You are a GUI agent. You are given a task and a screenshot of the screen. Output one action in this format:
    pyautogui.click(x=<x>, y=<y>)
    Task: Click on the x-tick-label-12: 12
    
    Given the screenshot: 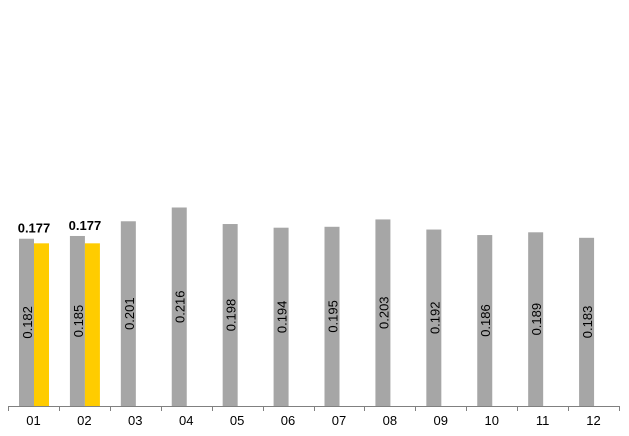 What is the action you would take?
    pyautogui.click(x=593, y=420)
    